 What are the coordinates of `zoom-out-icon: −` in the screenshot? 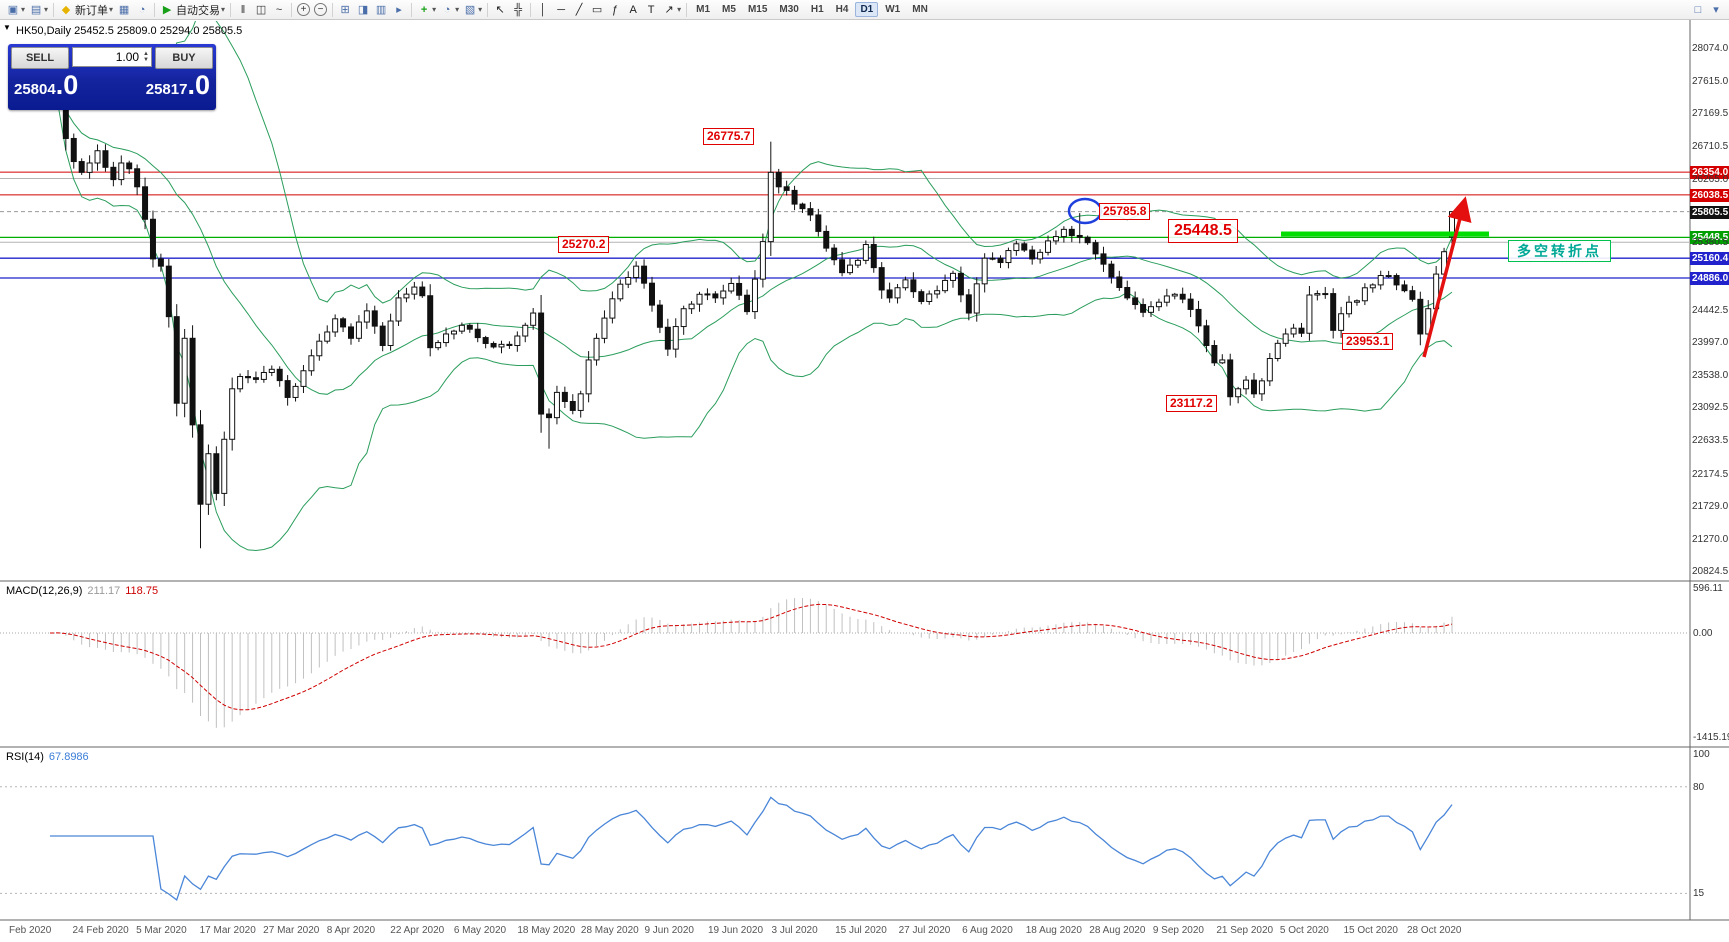 It's located at (320, 9).